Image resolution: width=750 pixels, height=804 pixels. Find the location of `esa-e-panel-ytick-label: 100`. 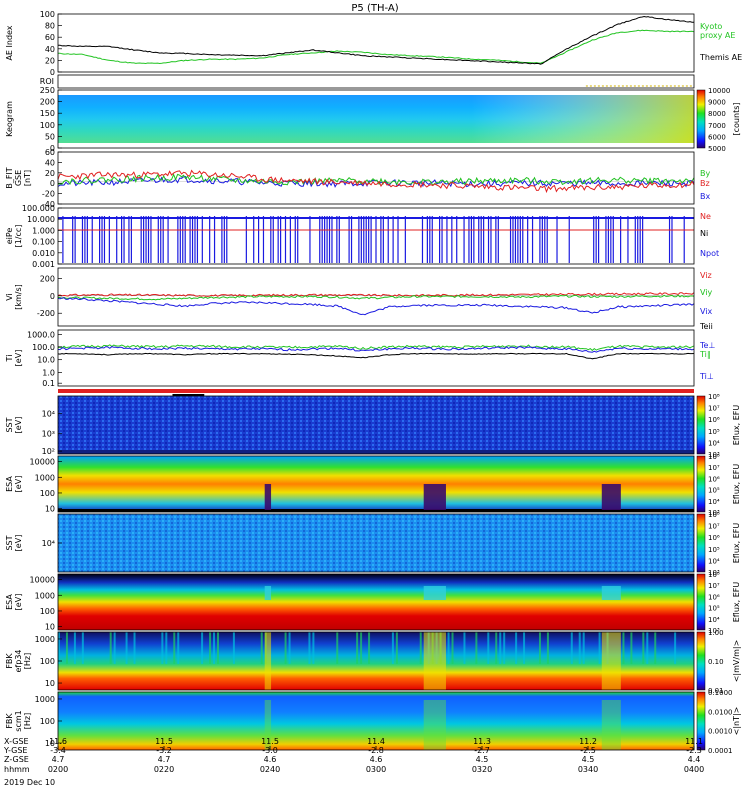

esa-e-panel-ytick-label: 100 is located at coordinates (47, 493).